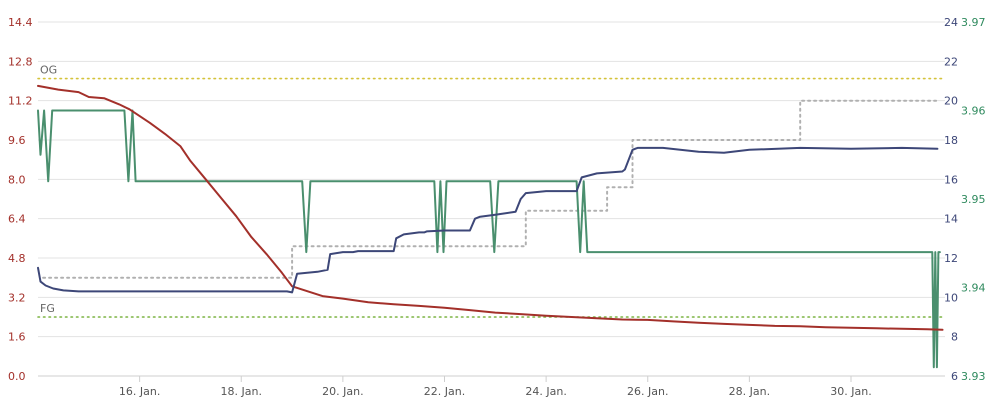 This screenshot has width=999, height=414. What do you see at coordinates (20, 61) in the screenshot?
I see `left-tick-label: 12.8` at bounding box center [20, 61].